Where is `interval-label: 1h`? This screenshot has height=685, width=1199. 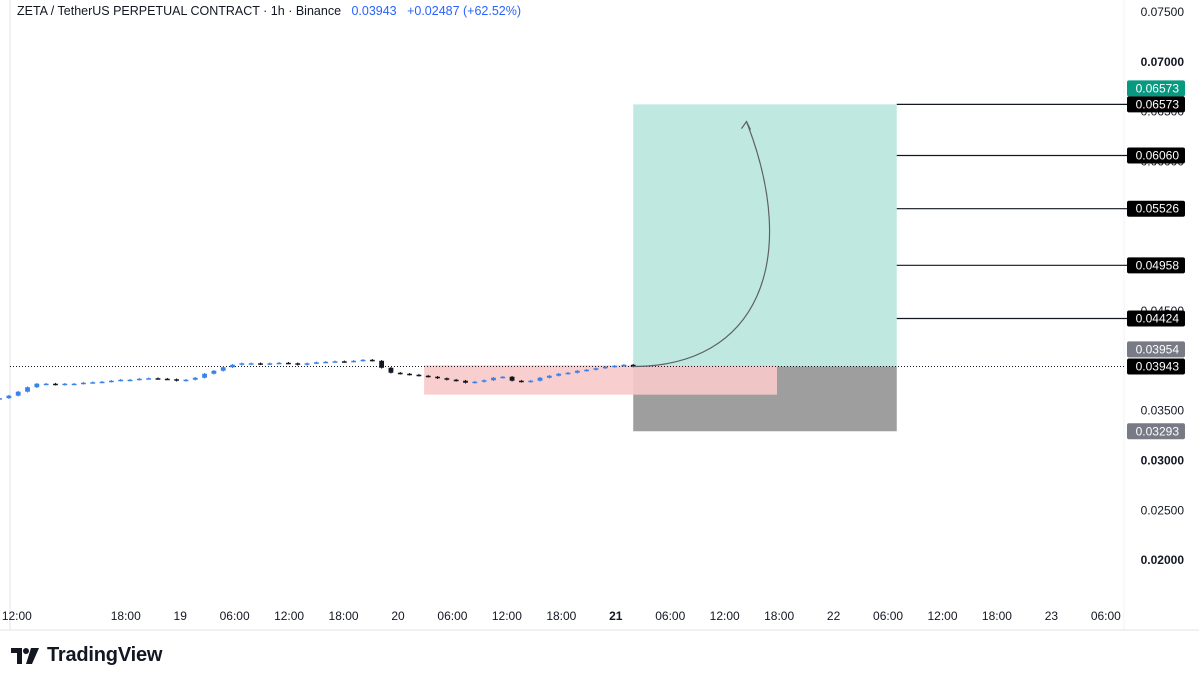
interval-label: 1h is located at coordinates (277, 11).